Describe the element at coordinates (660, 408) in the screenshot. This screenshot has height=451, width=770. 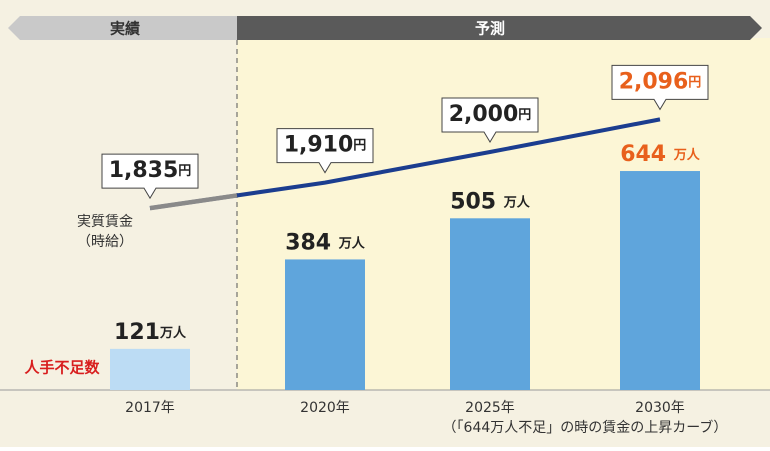
I see `x-tick-label: 2030年` at that location.